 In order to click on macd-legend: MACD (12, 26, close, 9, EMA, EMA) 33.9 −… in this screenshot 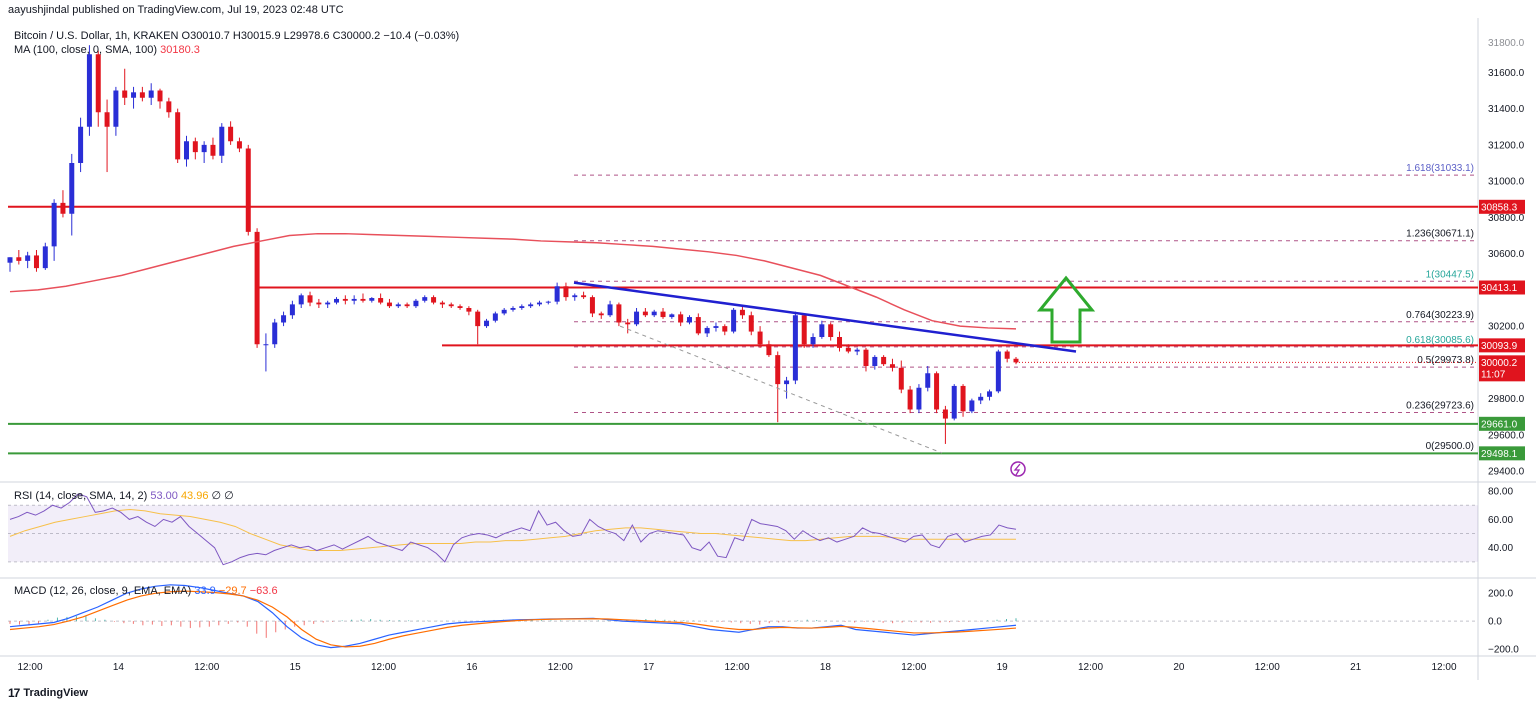, I will do `click(146, 591)`.